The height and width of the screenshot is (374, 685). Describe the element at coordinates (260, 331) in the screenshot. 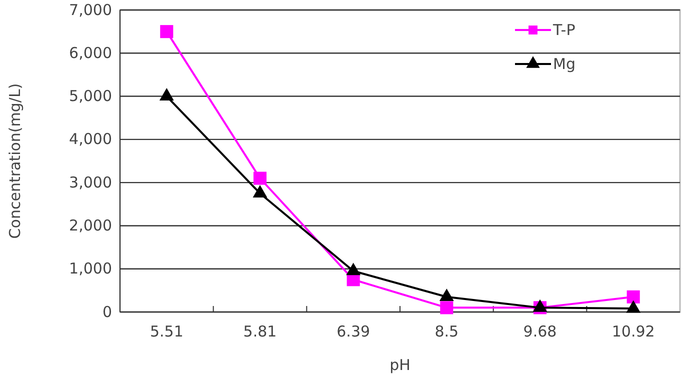

I see `x-tick-label: 5.81` at that location.